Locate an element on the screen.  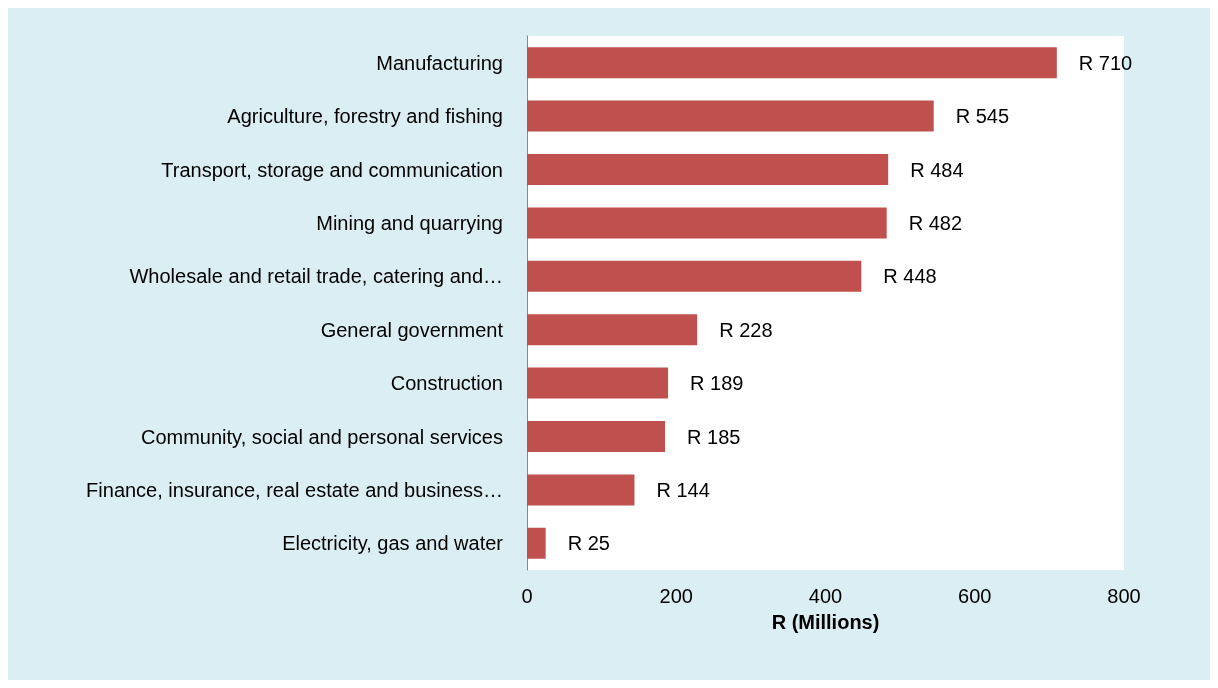
x-tick-label: 200 is located at coordinates (676, 596).